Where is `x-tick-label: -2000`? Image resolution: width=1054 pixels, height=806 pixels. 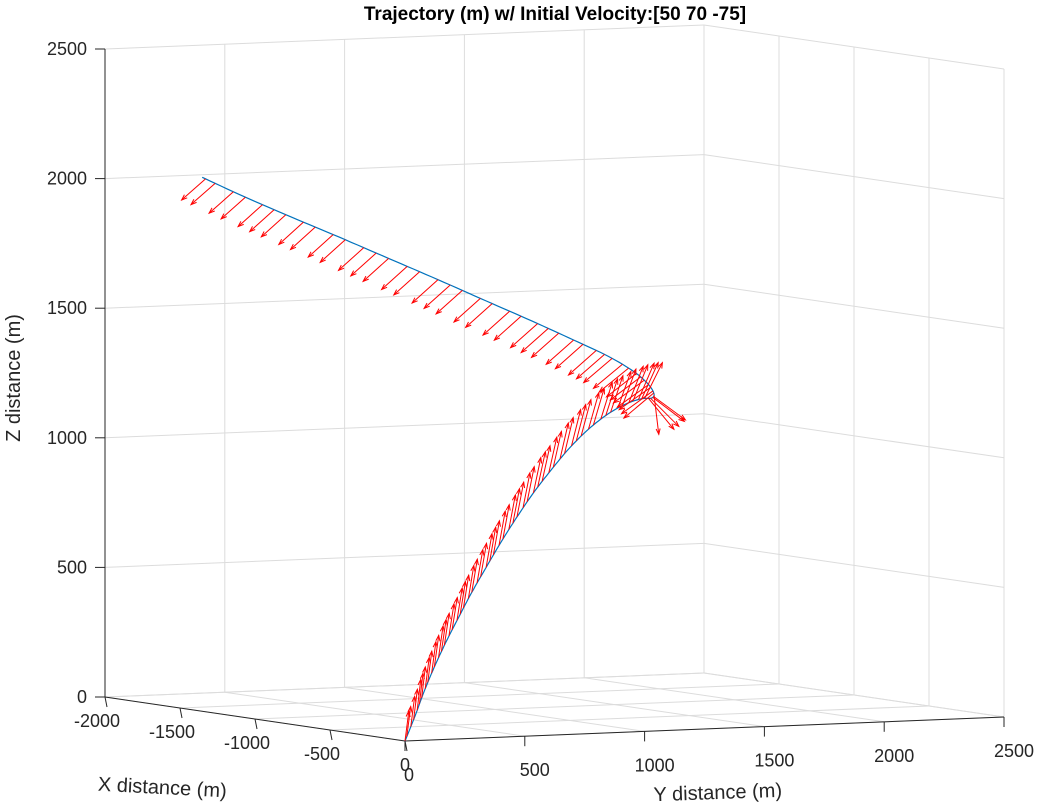 x-tick-label: -2000 is located at coordinates (97, 721).